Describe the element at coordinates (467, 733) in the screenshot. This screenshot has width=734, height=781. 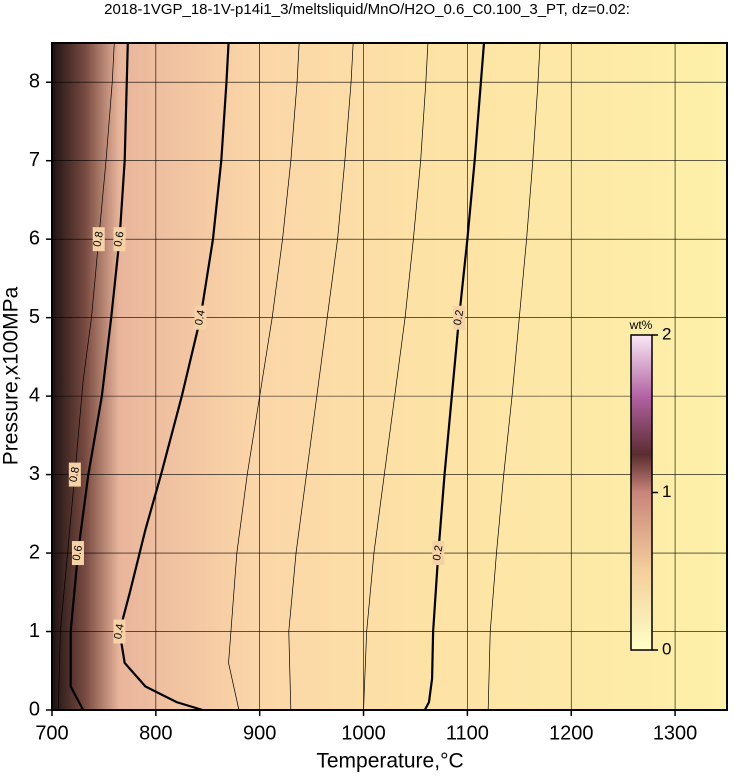
I see `x-tick-label: 1100` at that location.